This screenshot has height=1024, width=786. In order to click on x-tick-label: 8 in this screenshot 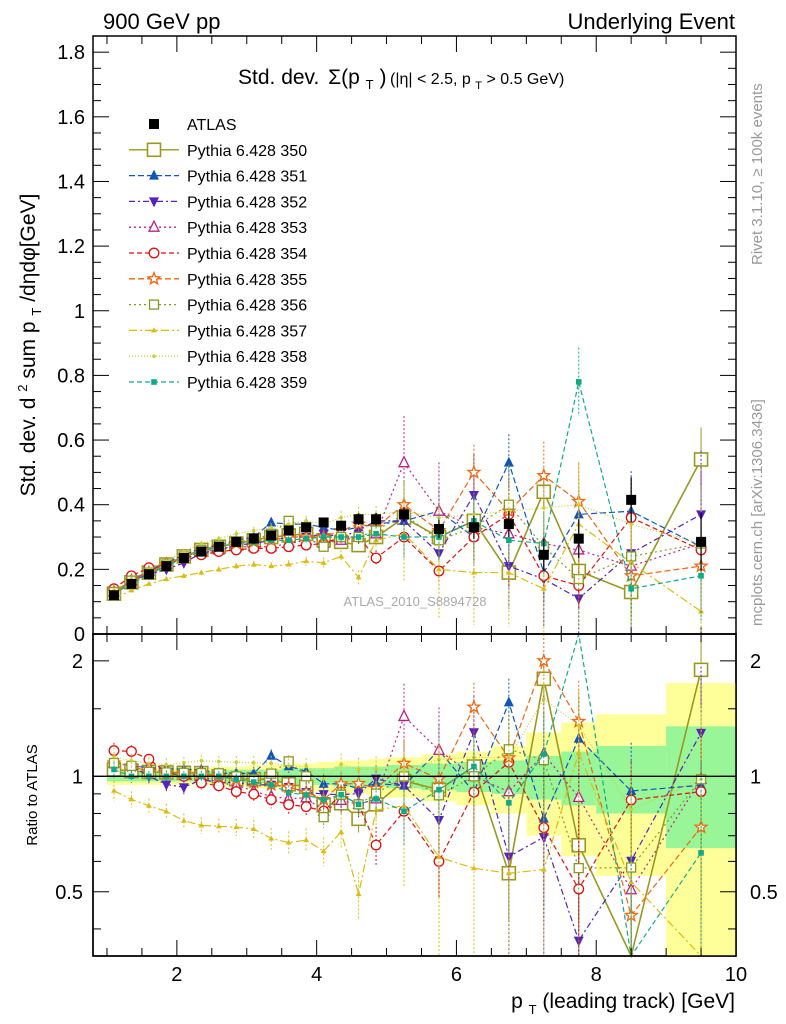, I will do `click(596, 975)`.